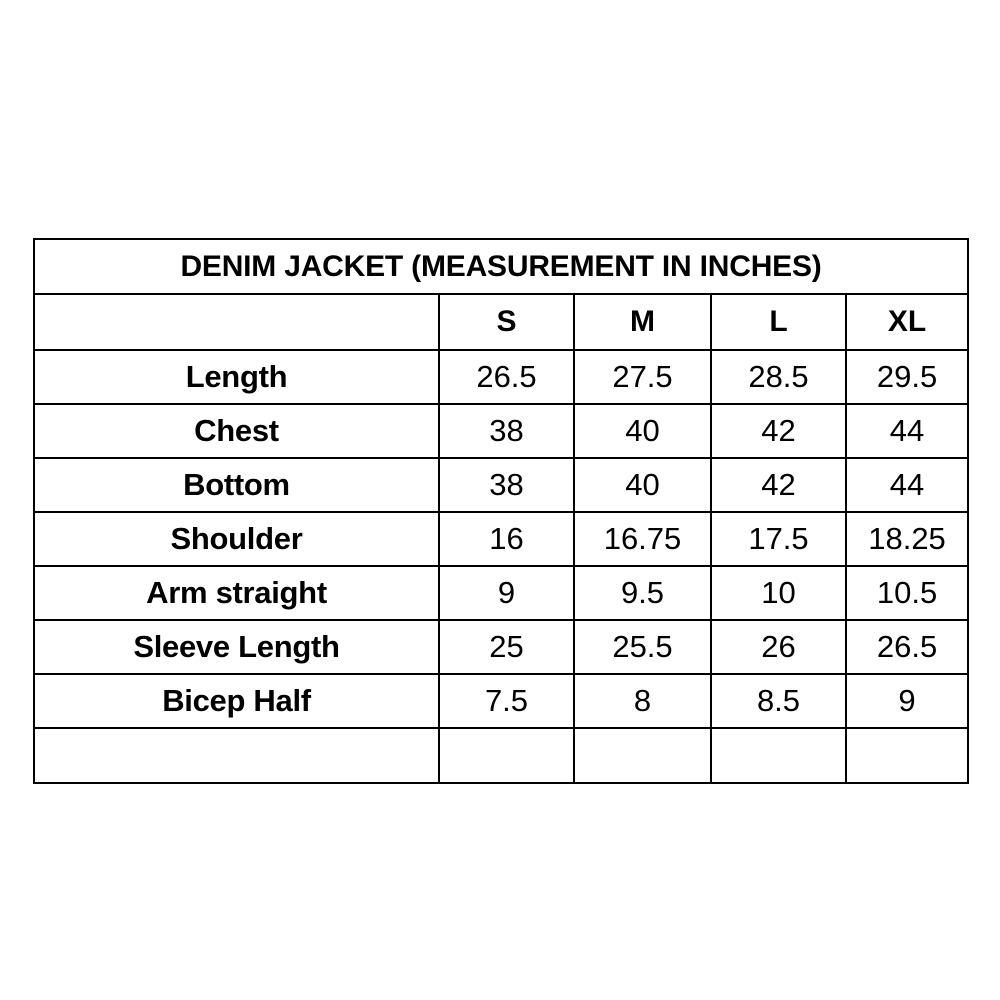  I want to click on table-row: Length 26.5 27.5 28.5 29.5, so click(501, 377).